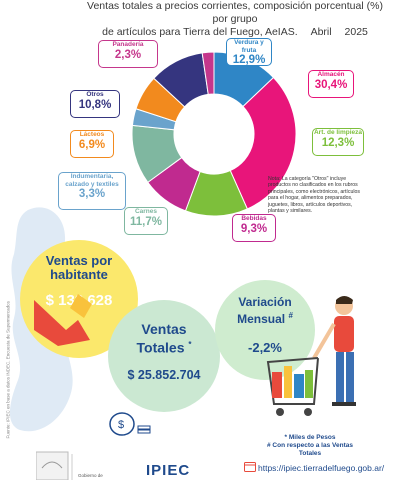 Image resolution: width=400 pixels, height=480 pixels. I want to click on kpi-totales-value: $ 25.852.704, so click(164, 374).